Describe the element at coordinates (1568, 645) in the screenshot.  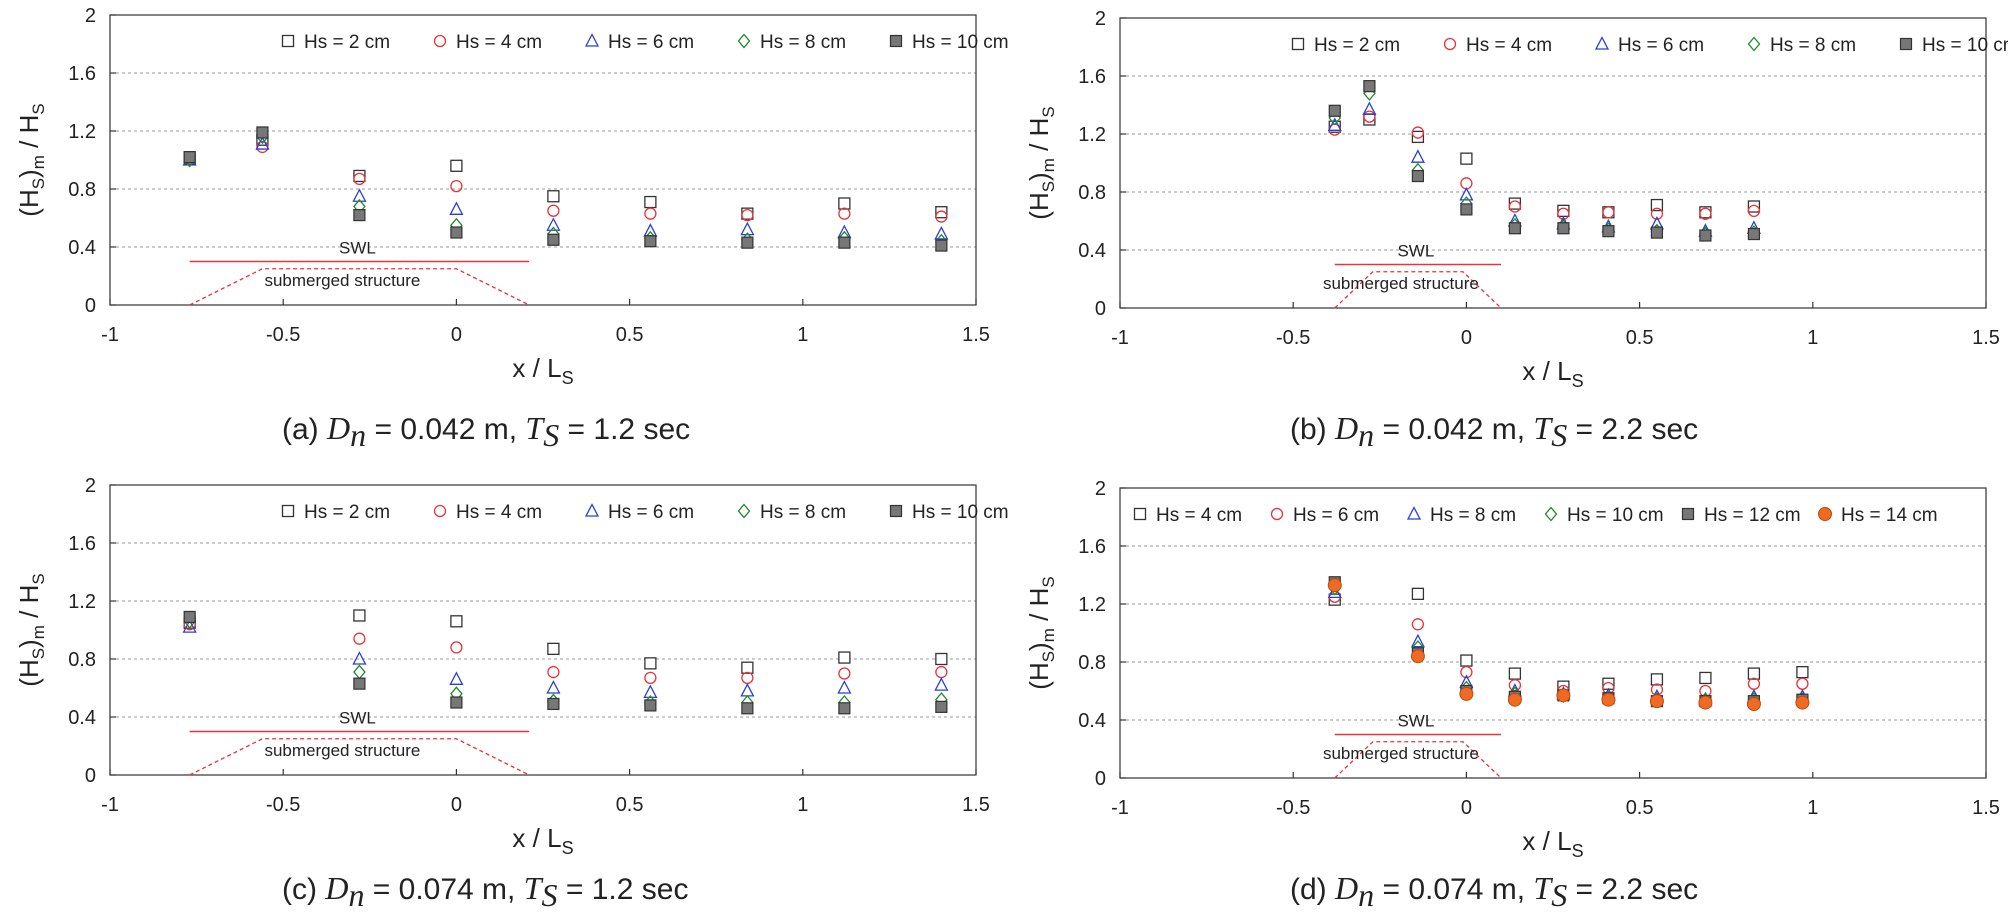
I see `series-hs-14-cm` at that location.